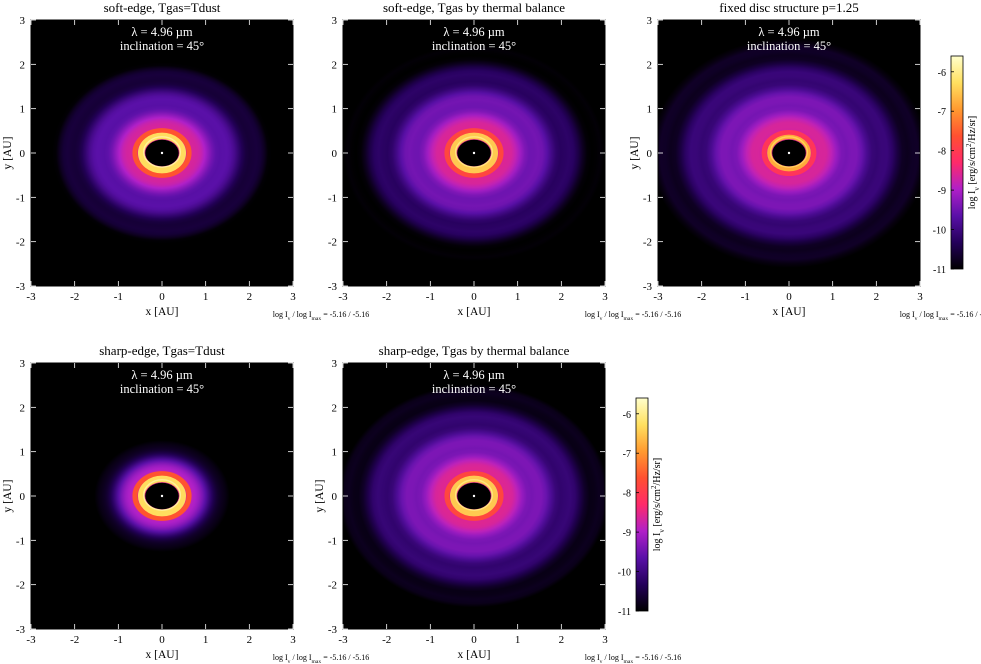 This screenshot has height=664, width=981. I want to click on colorbar-tick-label: -11, so click(624, 612).